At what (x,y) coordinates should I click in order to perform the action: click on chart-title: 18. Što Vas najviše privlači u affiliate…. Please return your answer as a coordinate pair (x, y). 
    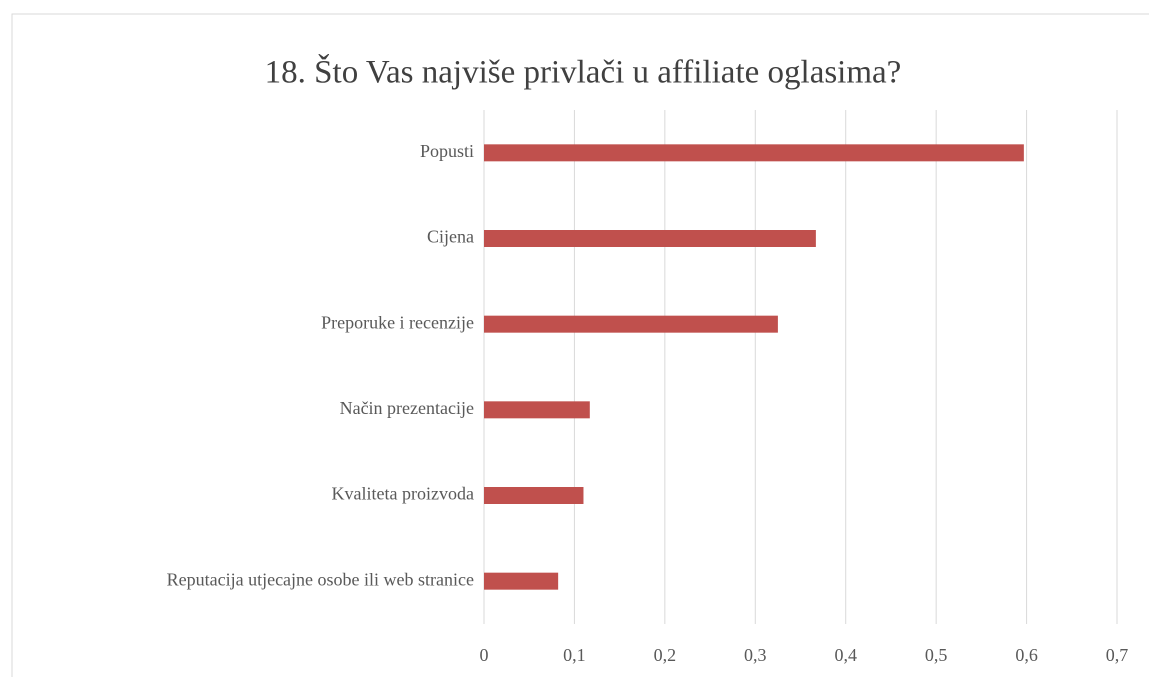
    Looking at the image, I should click on (583, 72).